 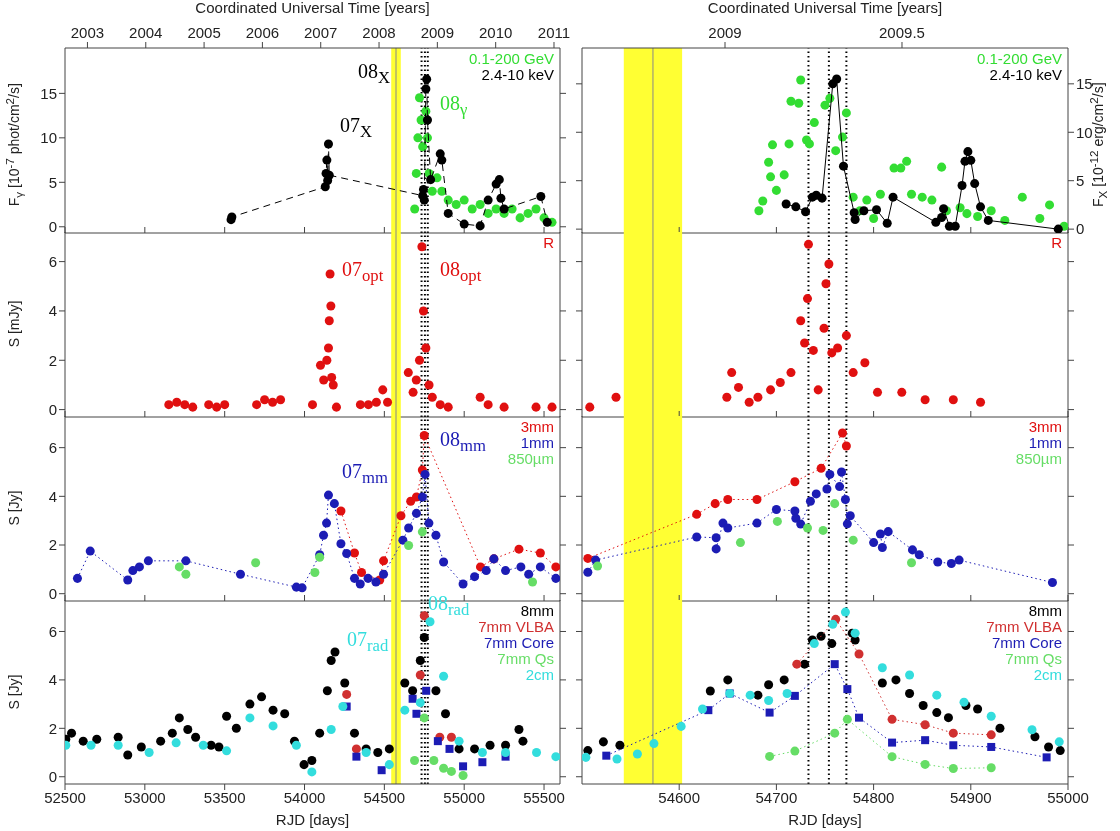 I want to click on annotation: 08$_{X}$, so click(x=374, y=73).